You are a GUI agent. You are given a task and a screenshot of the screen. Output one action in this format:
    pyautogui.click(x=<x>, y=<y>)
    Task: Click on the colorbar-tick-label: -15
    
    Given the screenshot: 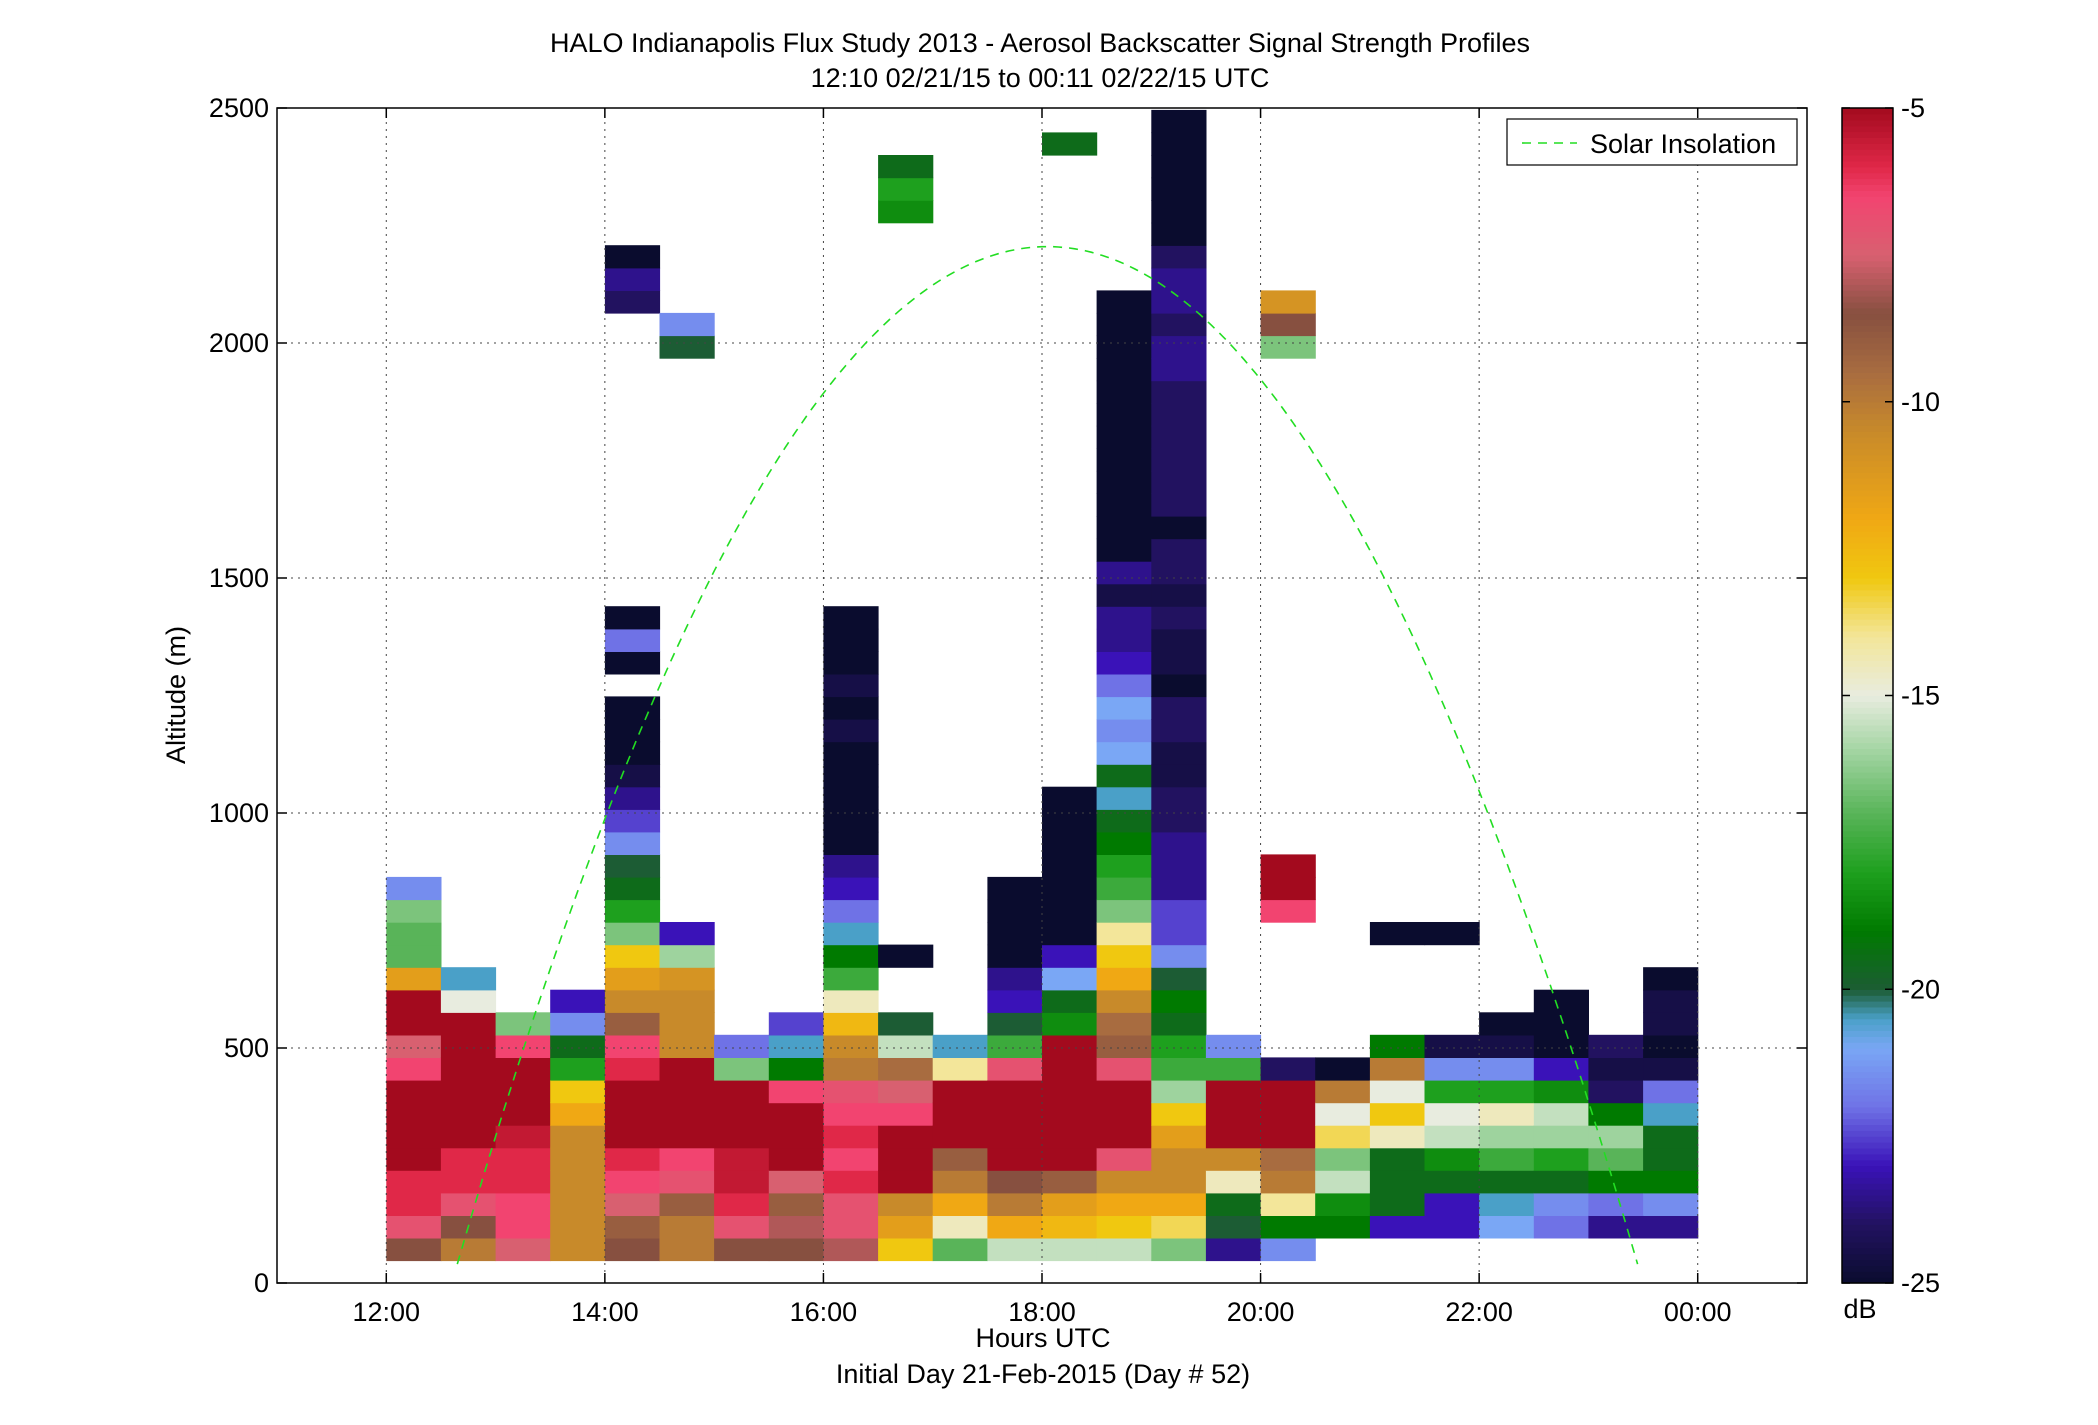 What is the action you would take?
    pyautogui.click(x=1920, y=696)
    